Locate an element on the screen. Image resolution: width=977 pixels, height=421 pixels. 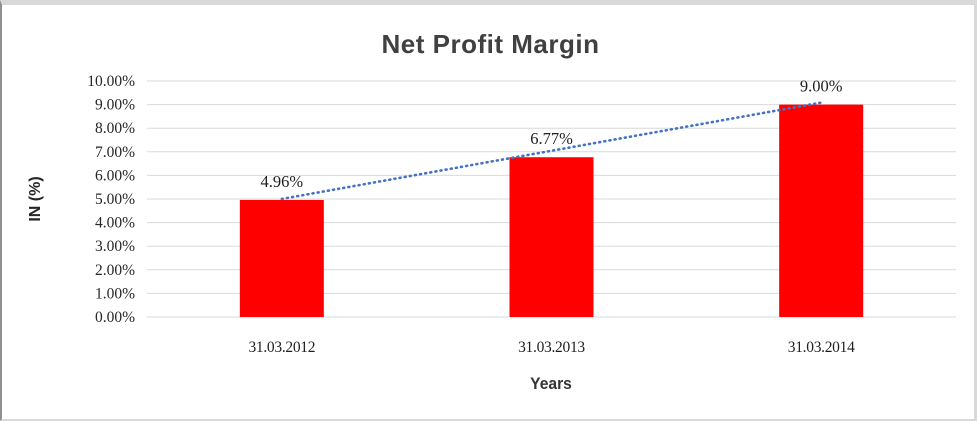
y-tick-label: 5.00% is located at coordinates (115, 199).